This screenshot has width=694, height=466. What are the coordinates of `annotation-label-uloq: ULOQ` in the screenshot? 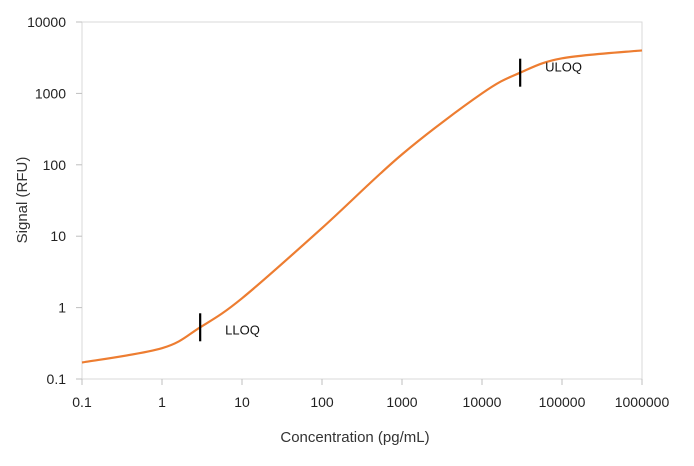 It's located at (563, 67).